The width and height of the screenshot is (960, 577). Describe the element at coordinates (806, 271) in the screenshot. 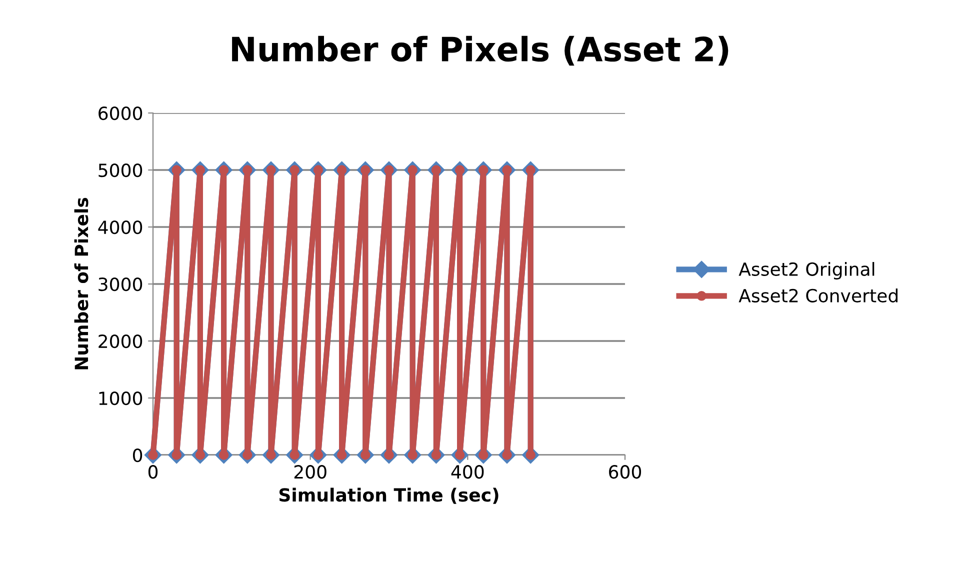

I see `legend-label: Asset2 Original` at that location.